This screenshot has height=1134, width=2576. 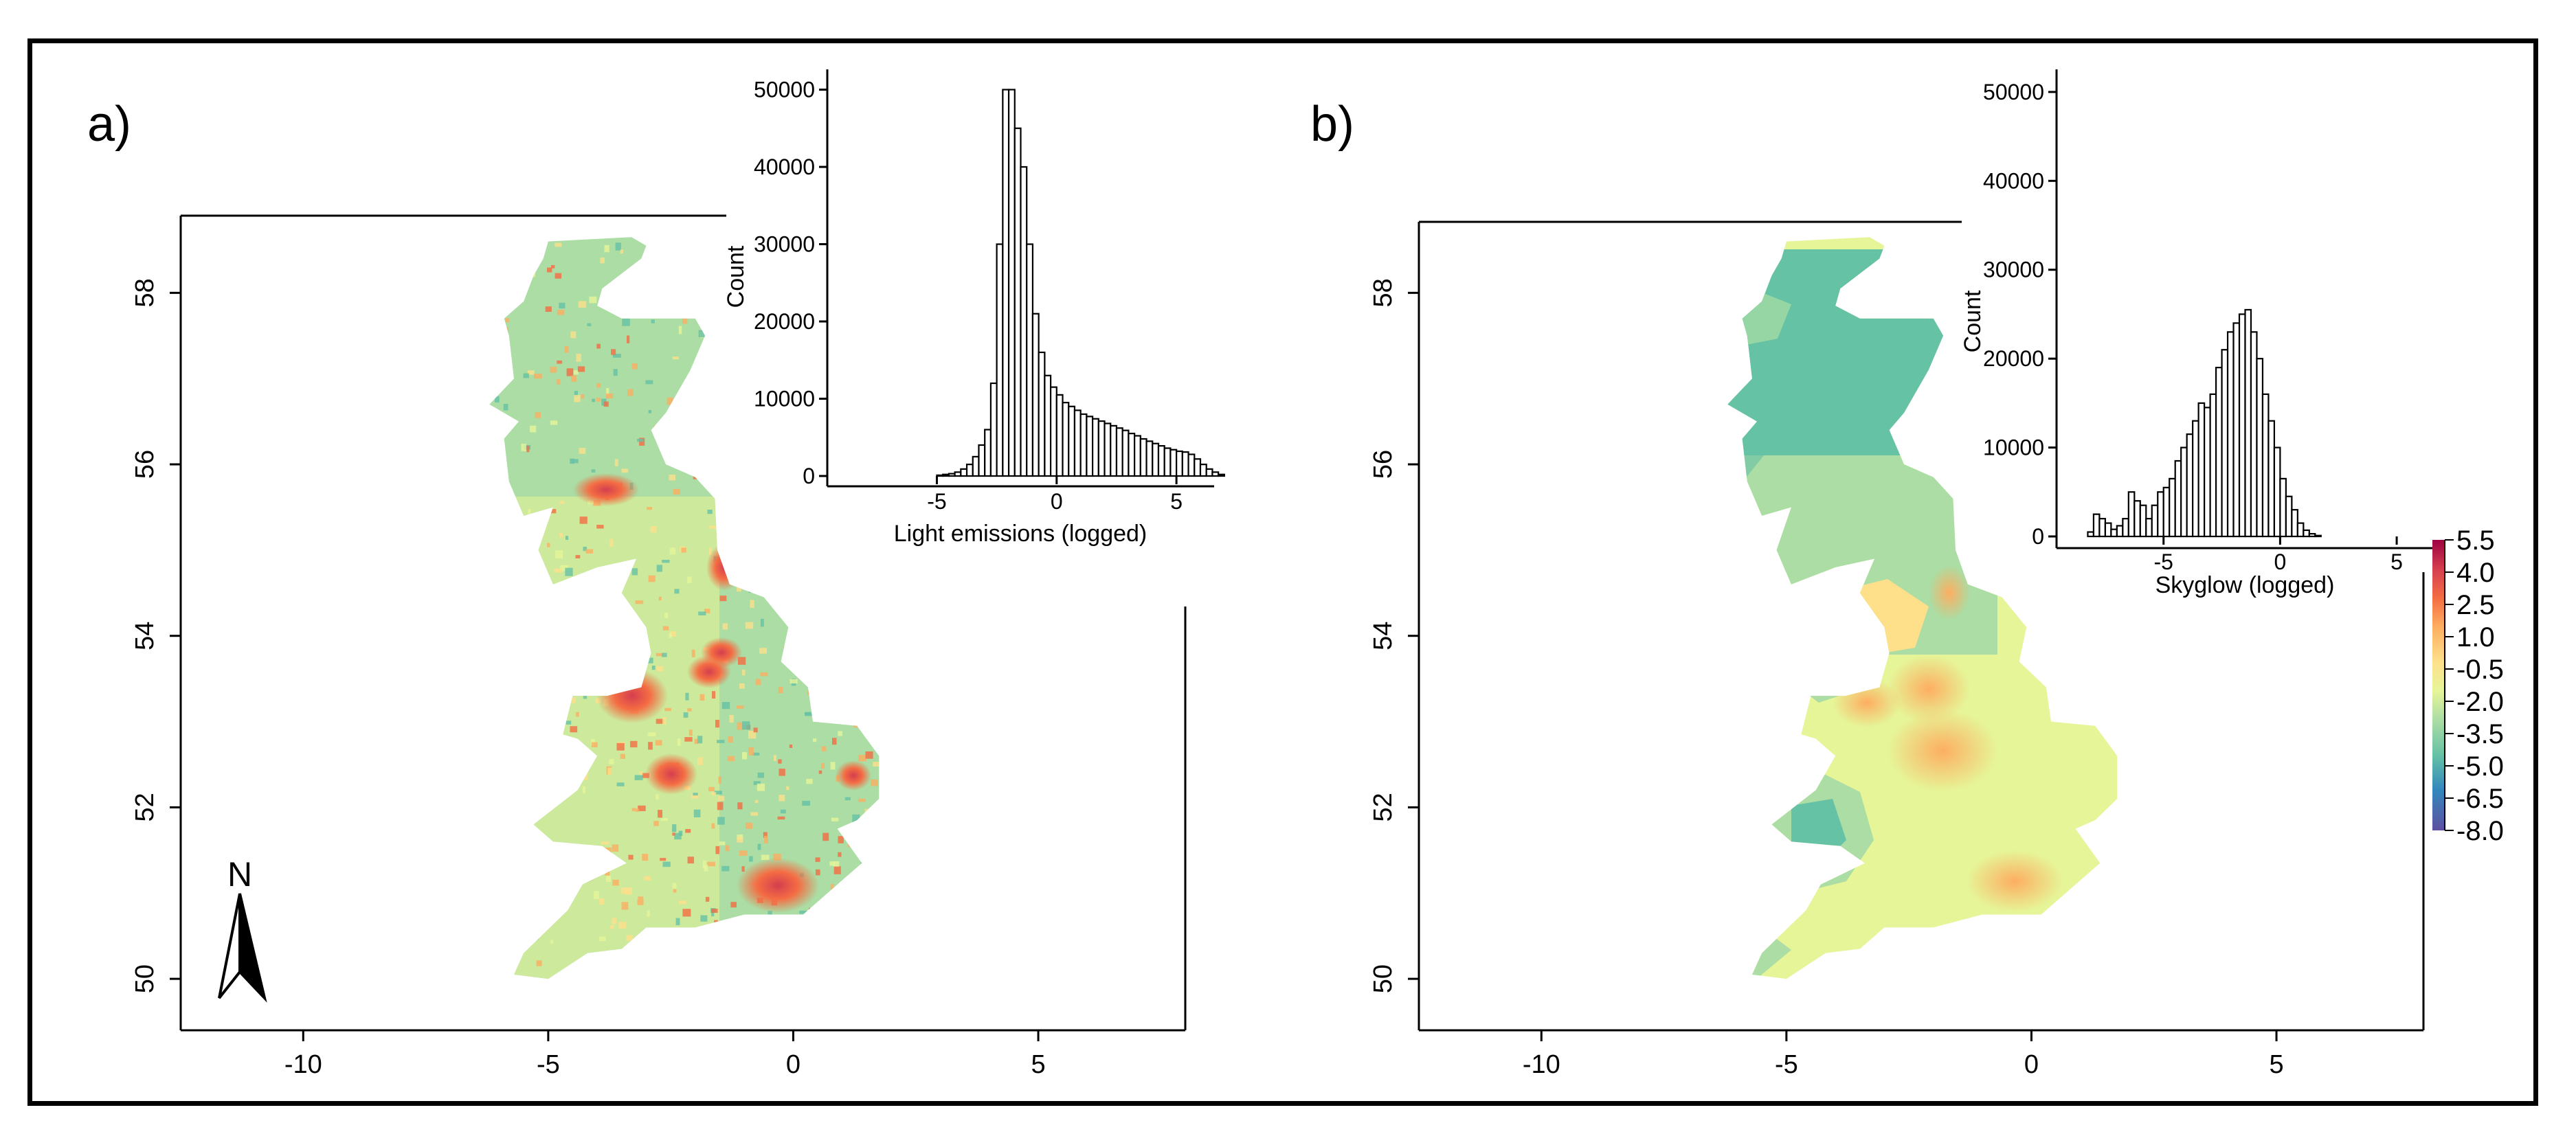 I want to click on hist-y-tick-label: 40000, so click(x=2013, y=180).